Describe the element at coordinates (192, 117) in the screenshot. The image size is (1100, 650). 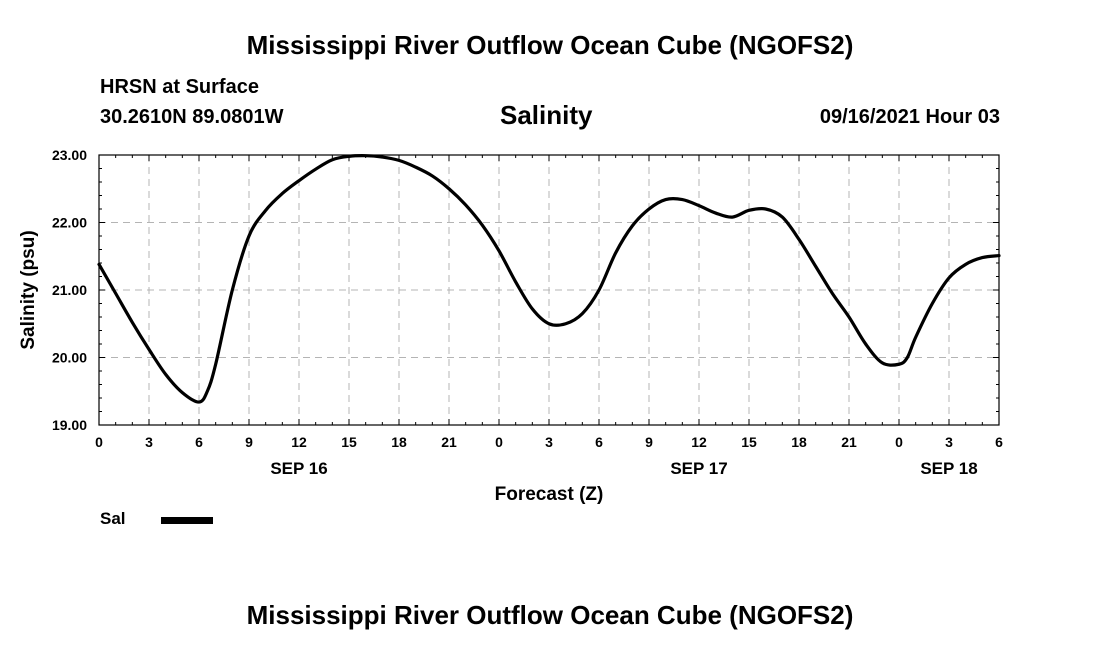
I see `station-coordinates: 30.2610N 89.0801W` at that location.